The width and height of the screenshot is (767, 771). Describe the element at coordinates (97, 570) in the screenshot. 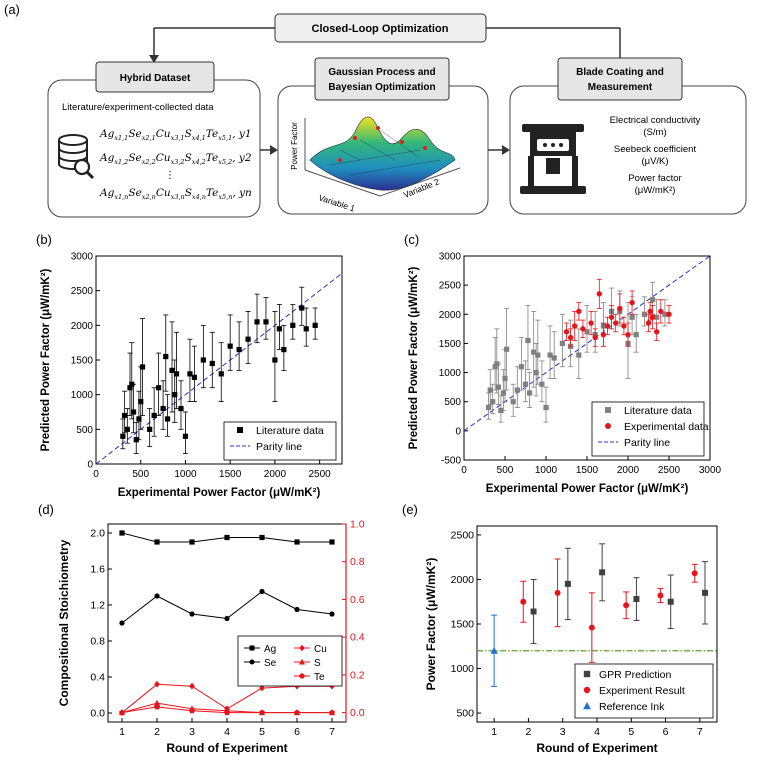

I see `y-tick-label: 1.6` at that location.